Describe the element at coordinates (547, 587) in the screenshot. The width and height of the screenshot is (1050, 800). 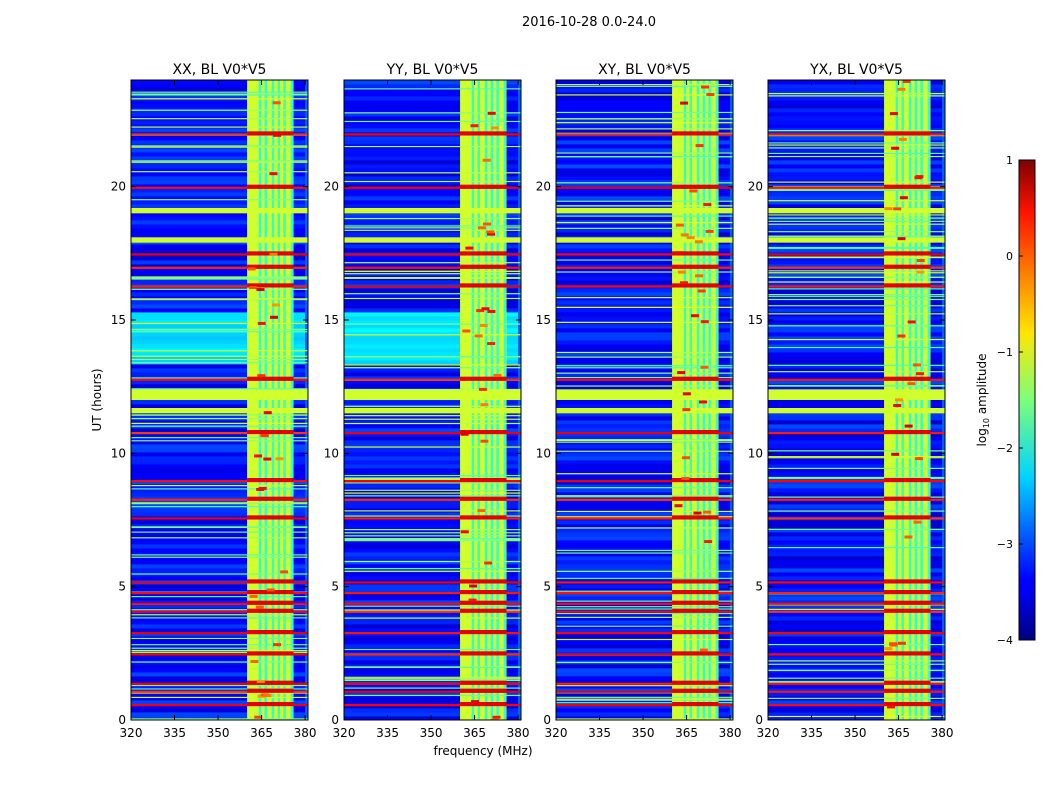
I see `y-tick-label: 5` at that location.